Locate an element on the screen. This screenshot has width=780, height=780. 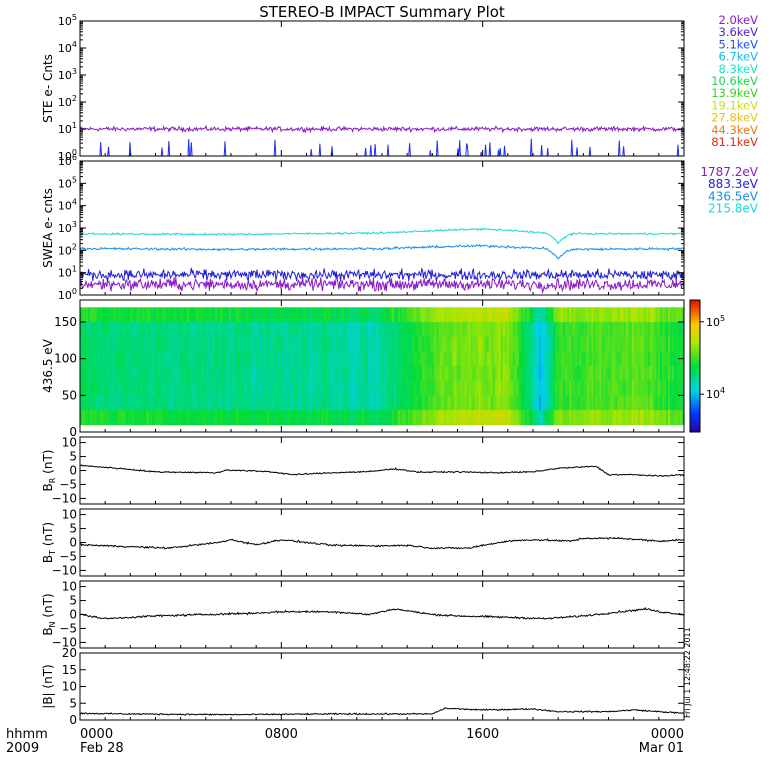
swea-ytick-label: 100 is located at coordinates (67, 294).